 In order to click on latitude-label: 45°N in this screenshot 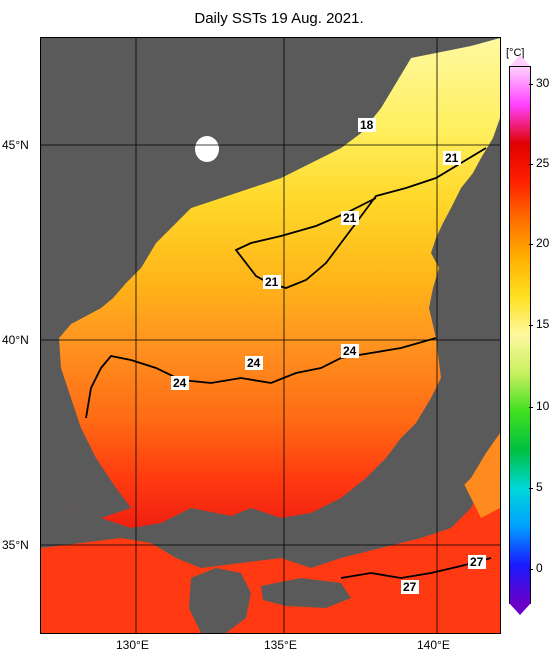, I will do `click(15, 145)`.